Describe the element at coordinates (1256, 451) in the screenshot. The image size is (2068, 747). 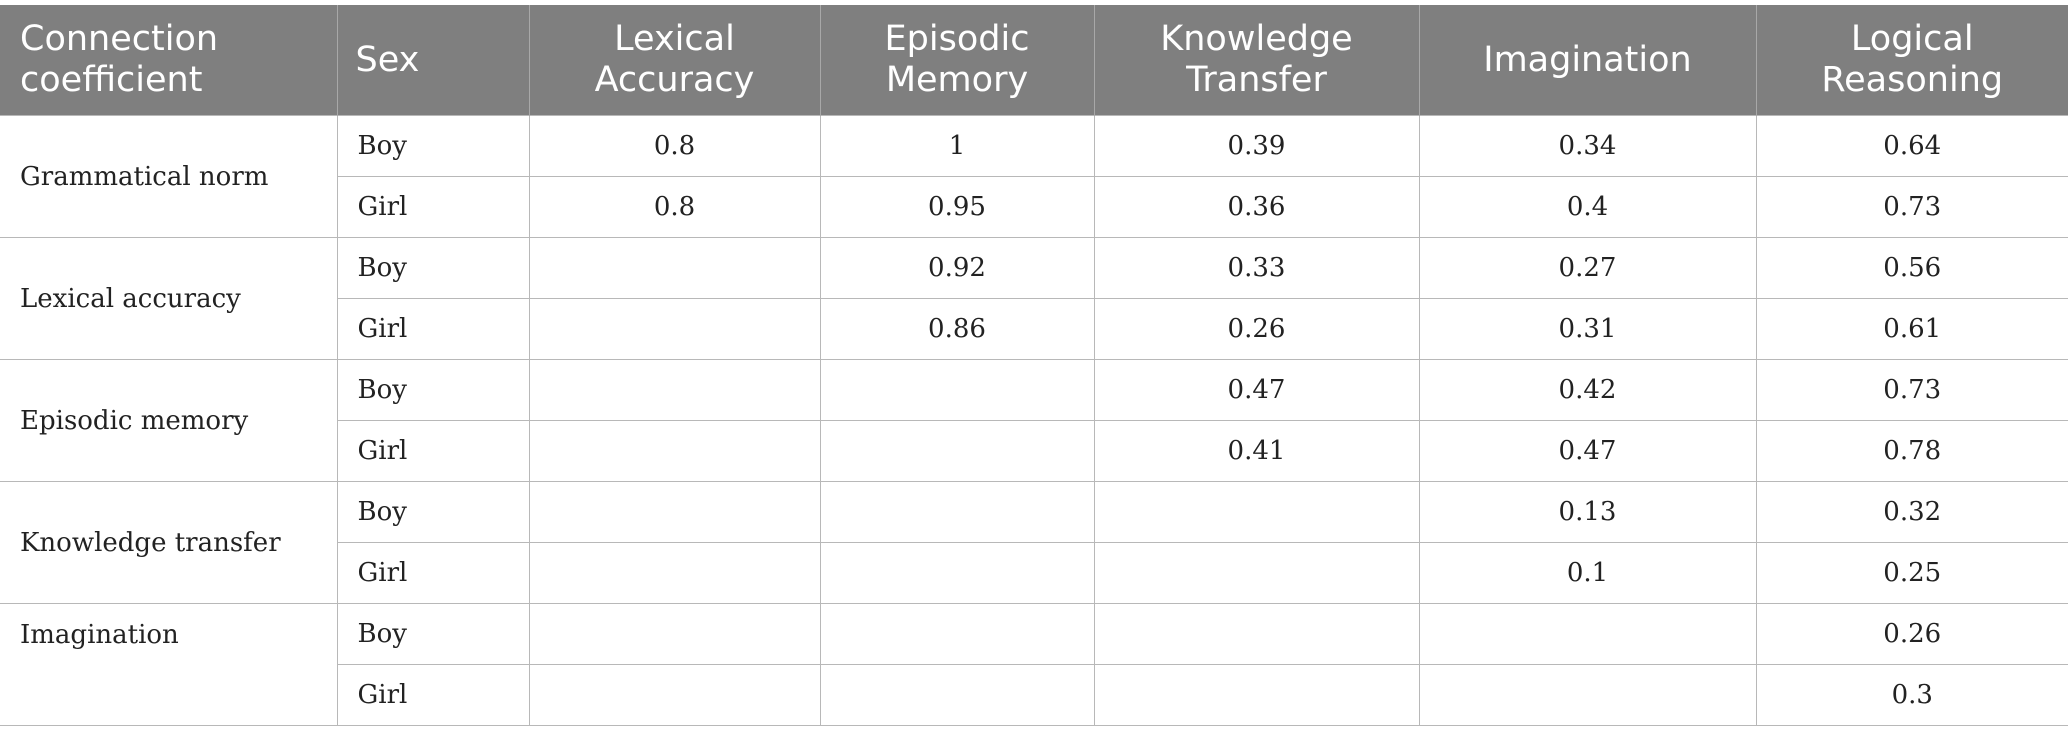
I see `value-cell: 0.41` at that location.